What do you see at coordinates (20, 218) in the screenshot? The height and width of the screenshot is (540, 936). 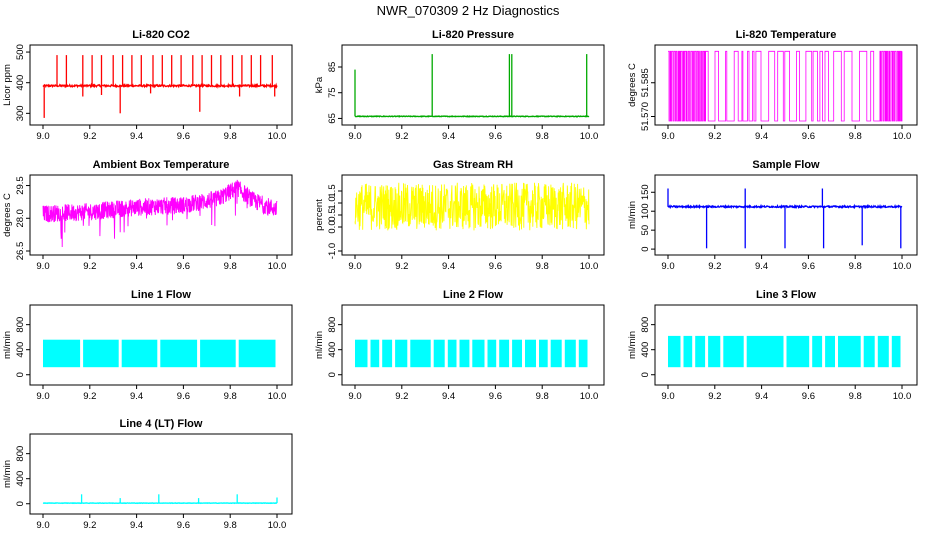 I see `y-tick-label: 28.0` at bounding box center [20, 218].